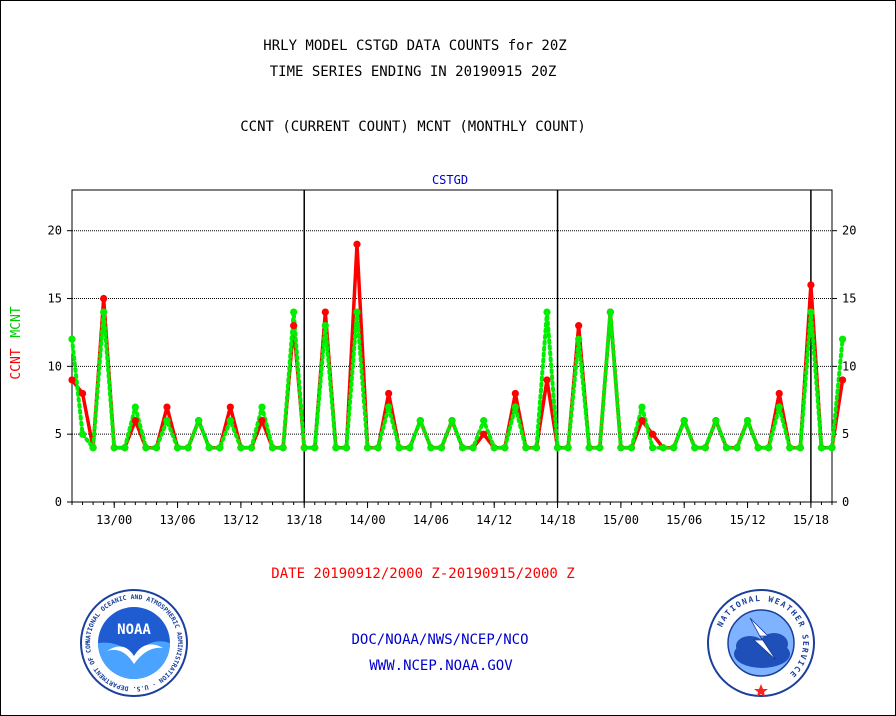 The width and height of the screenshot is (896, 716). Describe the element at coordinates (304, 520) in the screenshot. I see `x-tick-label: 13/18` at that location.